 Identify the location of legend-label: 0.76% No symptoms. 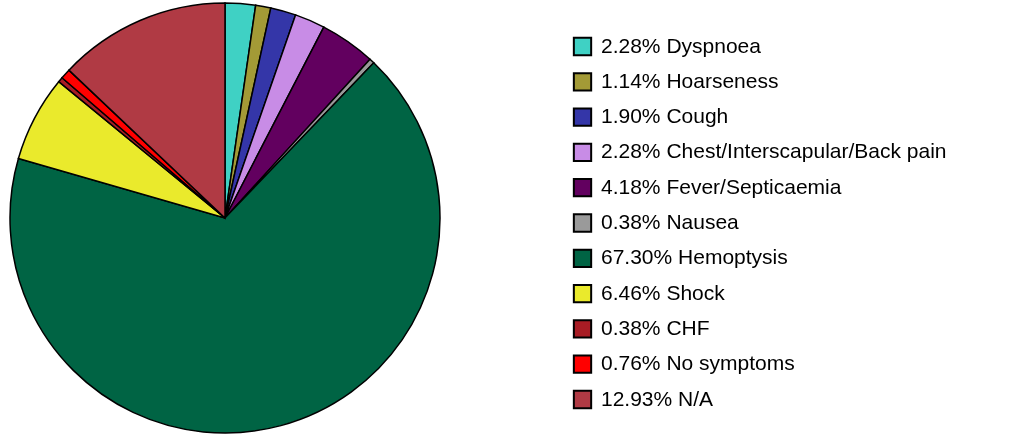
(698, 363).